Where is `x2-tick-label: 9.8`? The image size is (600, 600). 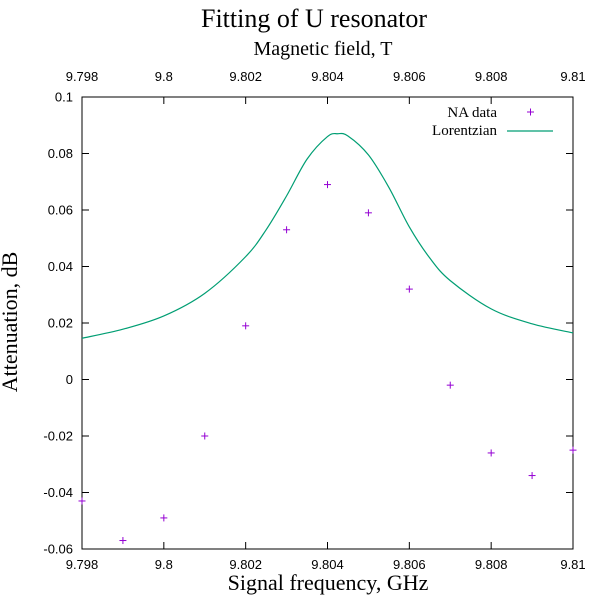
x2-tick-label: 9.8 is located at coordinates (164, 76).